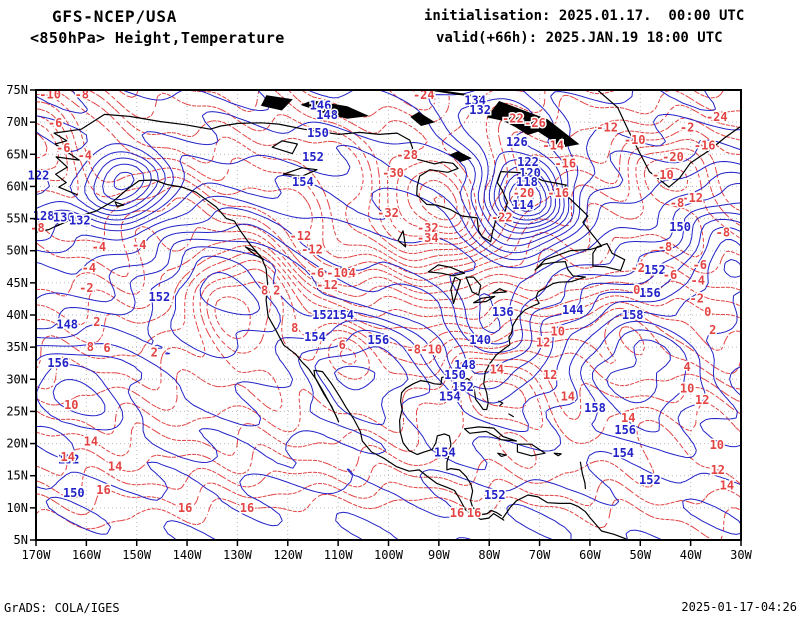 The image size is (800, 618). What do you see at coordinates (697, 280) in the screenshot?
I see `svg-text: -4` at bounding box center [697, 280].